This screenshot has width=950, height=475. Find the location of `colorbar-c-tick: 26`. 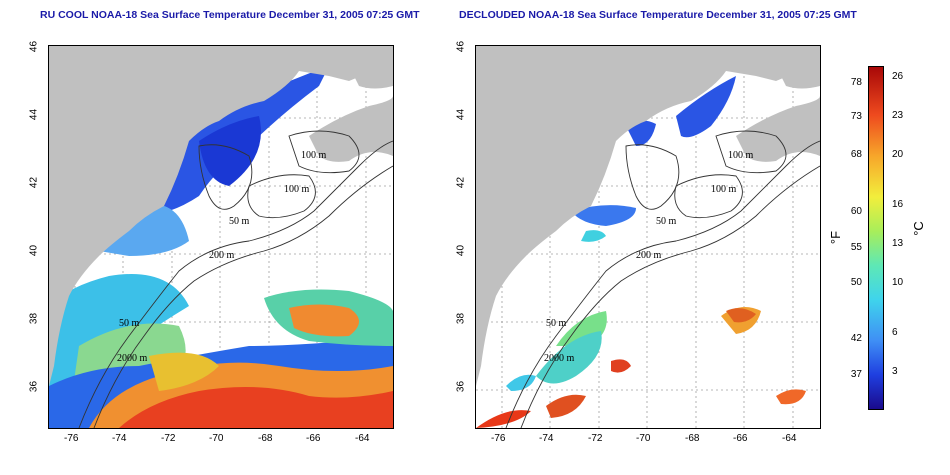

colorbar-c-tick: 26 is located at coordinates (898, 76).